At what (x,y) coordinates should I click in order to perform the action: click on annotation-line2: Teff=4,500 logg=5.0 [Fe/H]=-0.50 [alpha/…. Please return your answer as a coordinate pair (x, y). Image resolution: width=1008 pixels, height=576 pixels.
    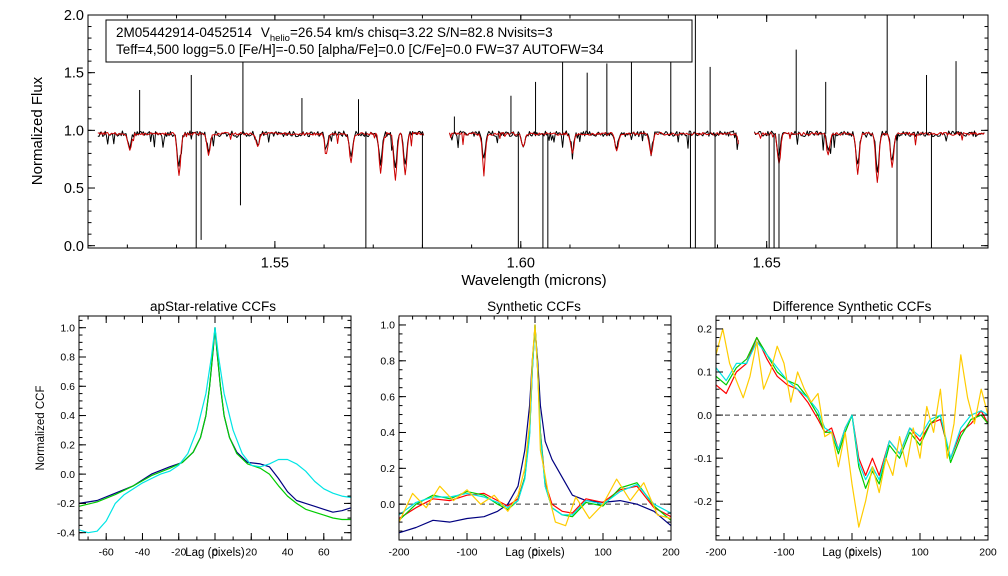
    Looking at the image, I should click on (360, 49).